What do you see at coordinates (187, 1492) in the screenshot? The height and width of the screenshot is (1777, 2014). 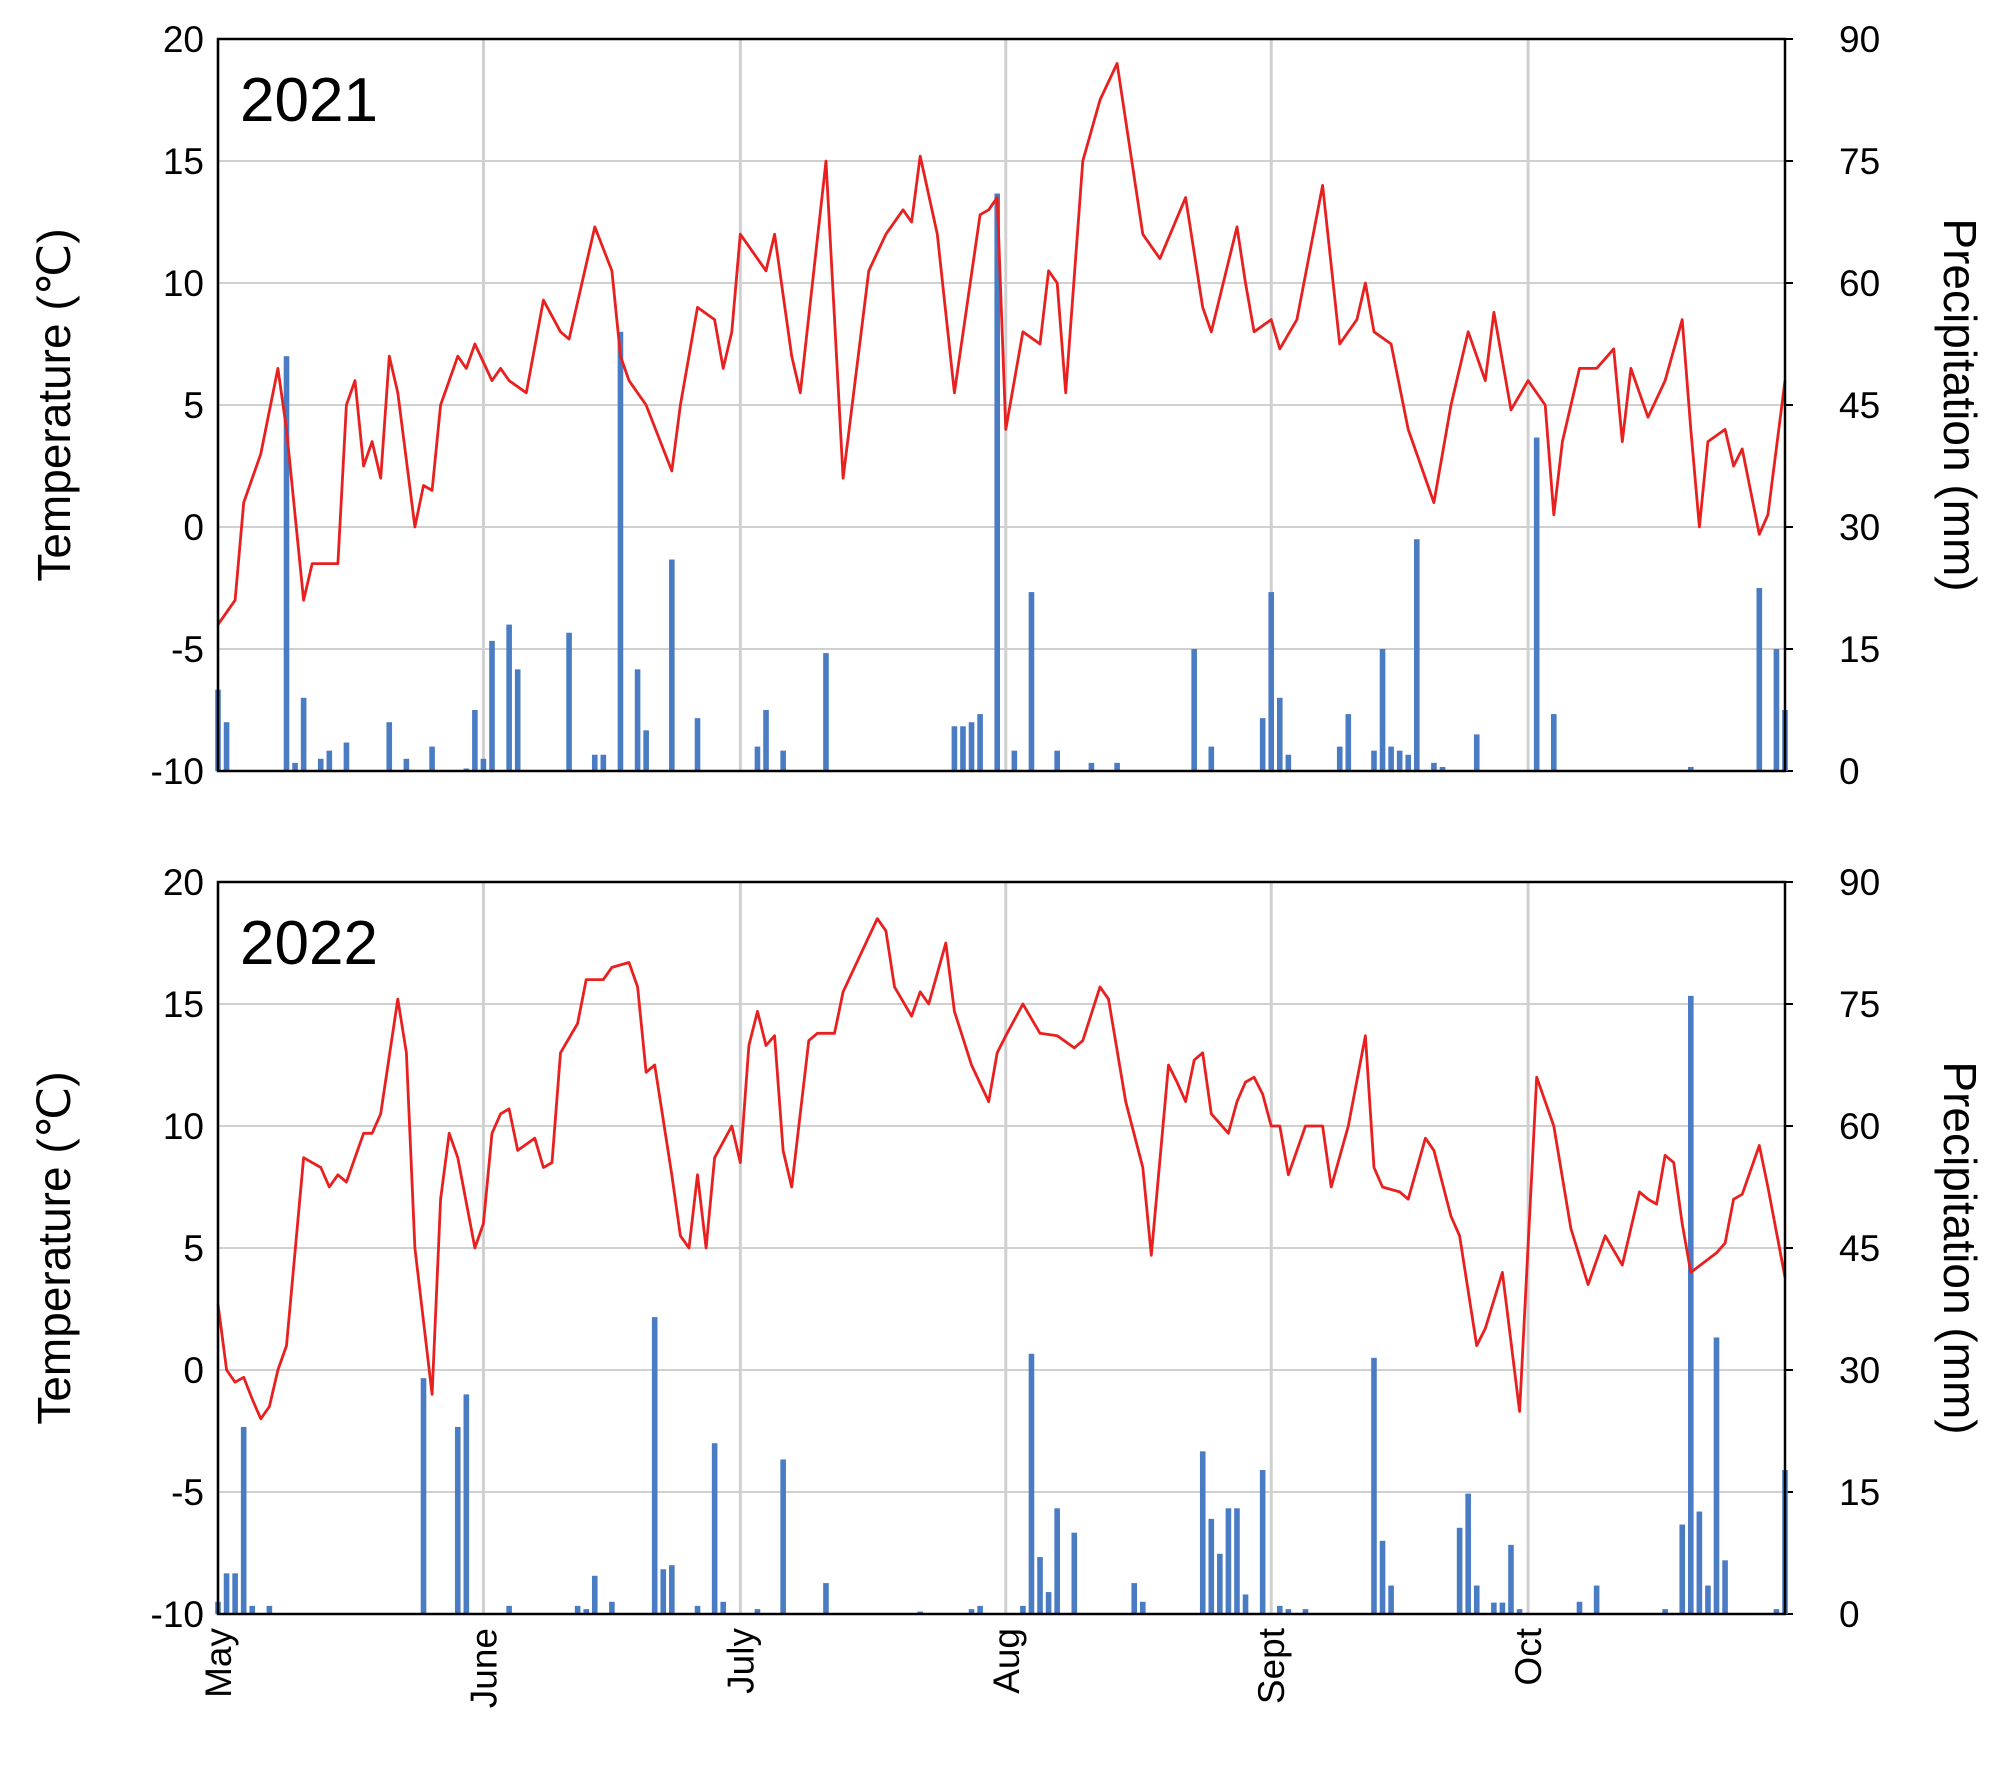 I see `y-tick-label: -5` at bounding box center [187, 1492].